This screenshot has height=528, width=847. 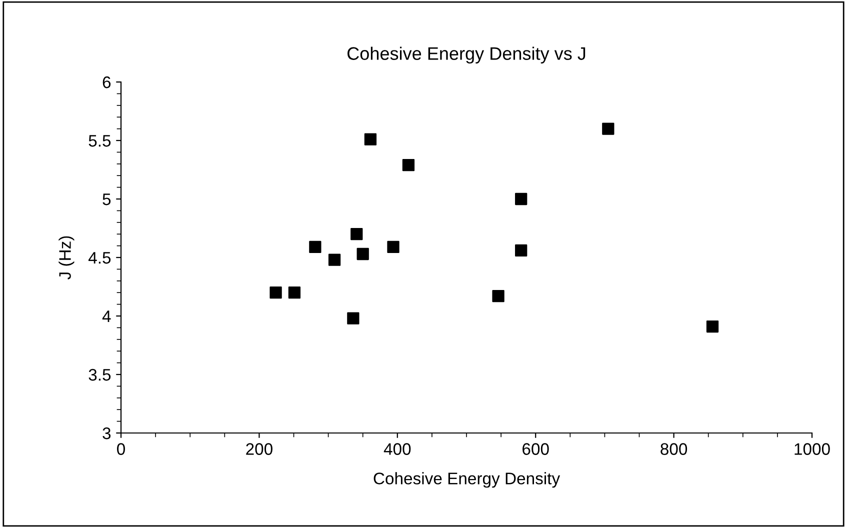 What do you see at coordinates (99, 258) in the screenshot?
I see `y-tick-label: 4.5` at bounding box center [99, 258].